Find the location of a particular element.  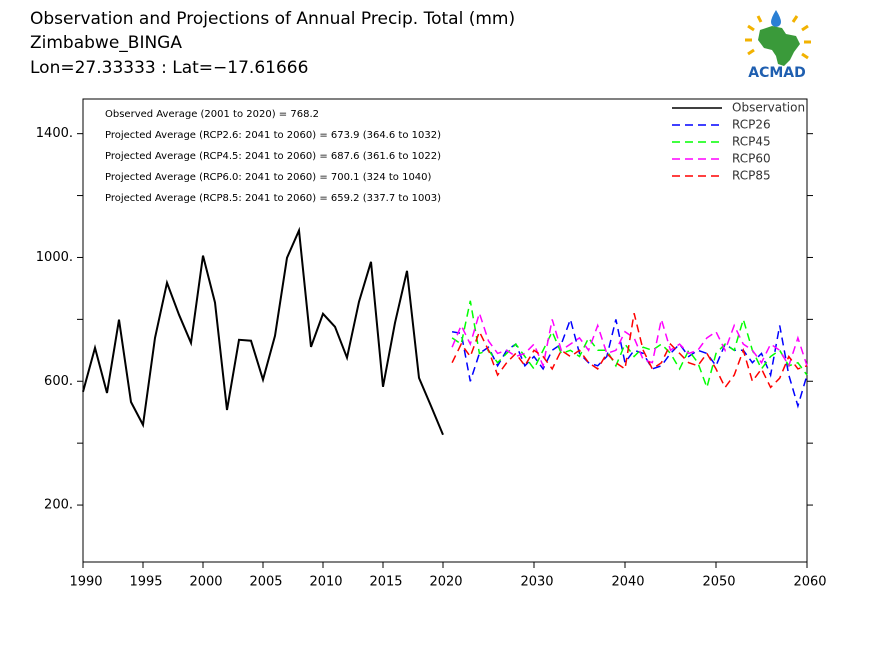

y-tick-label: 1400. is located at coordinates (54, 133).